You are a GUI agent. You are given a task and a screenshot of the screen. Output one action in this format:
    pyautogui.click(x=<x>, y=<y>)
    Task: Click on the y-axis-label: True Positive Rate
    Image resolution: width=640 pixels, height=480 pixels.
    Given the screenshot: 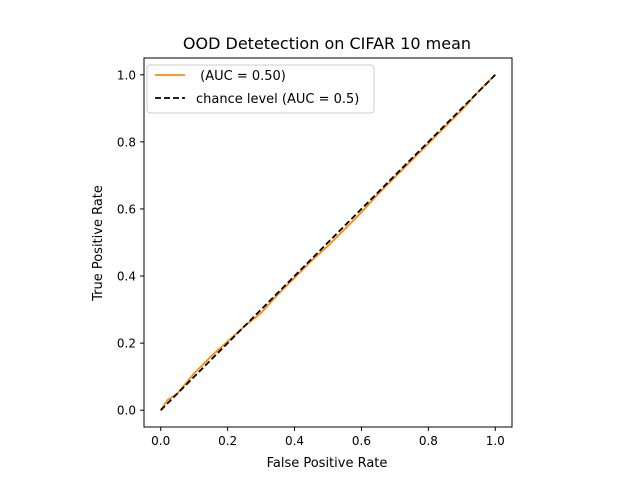 What is the action you would take?
    pyautogui.click(x=98, y=243)
    